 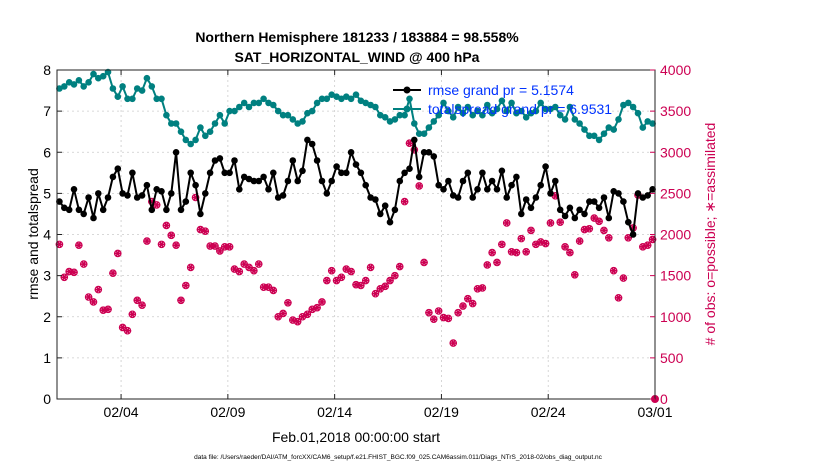 I want to click on chart-subtitle: SAT_HORIZONTAL_WIND @ 400 hPa, so click(x=357, y=57).